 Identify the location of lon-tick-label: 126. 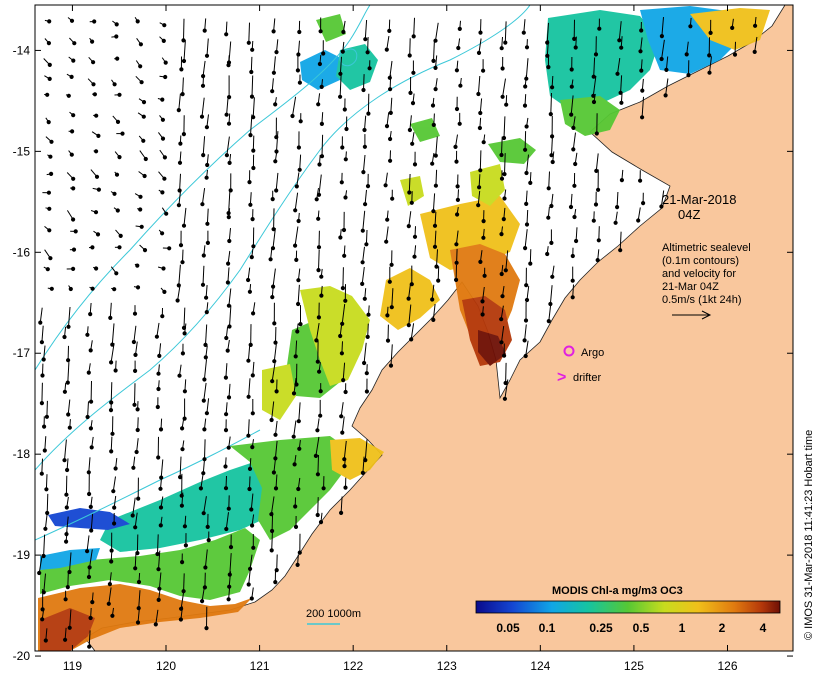
(727, 666).